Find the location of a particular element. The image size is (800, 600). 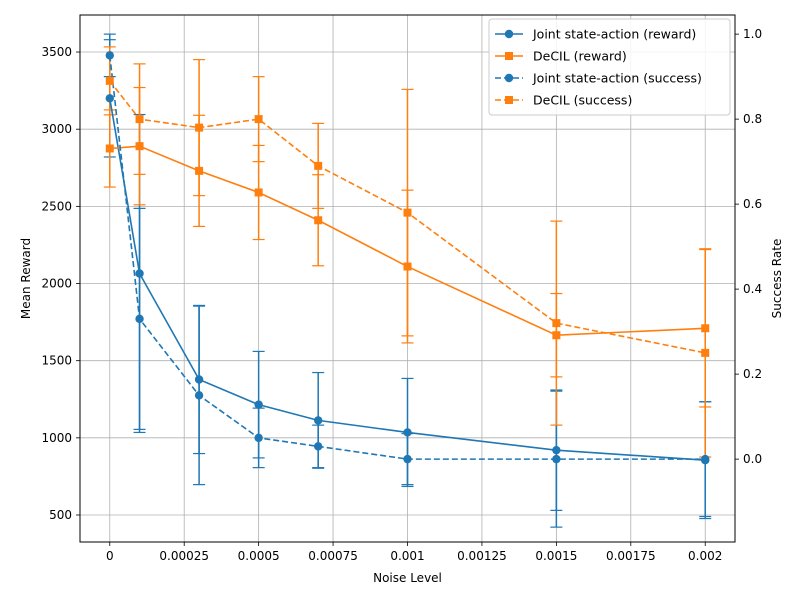

legend-label: DeCIL (reward) is located at coordinates (580, 56).